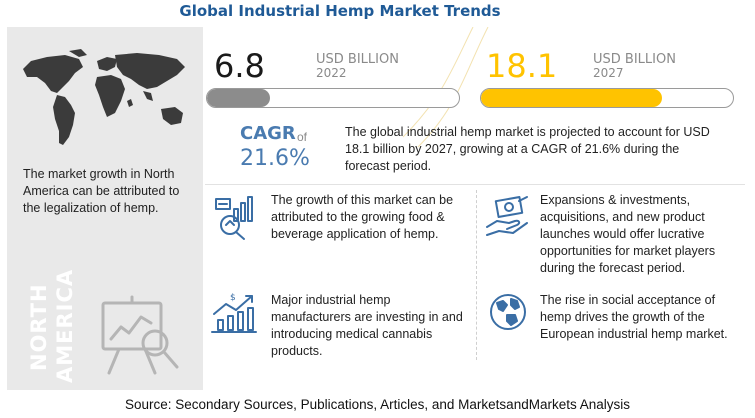  What do you see at coordinates (340, 11) in the screenshot?
I see `page-title: Global Industrial Hemp Market Trends` at bounding box center [340, 11].